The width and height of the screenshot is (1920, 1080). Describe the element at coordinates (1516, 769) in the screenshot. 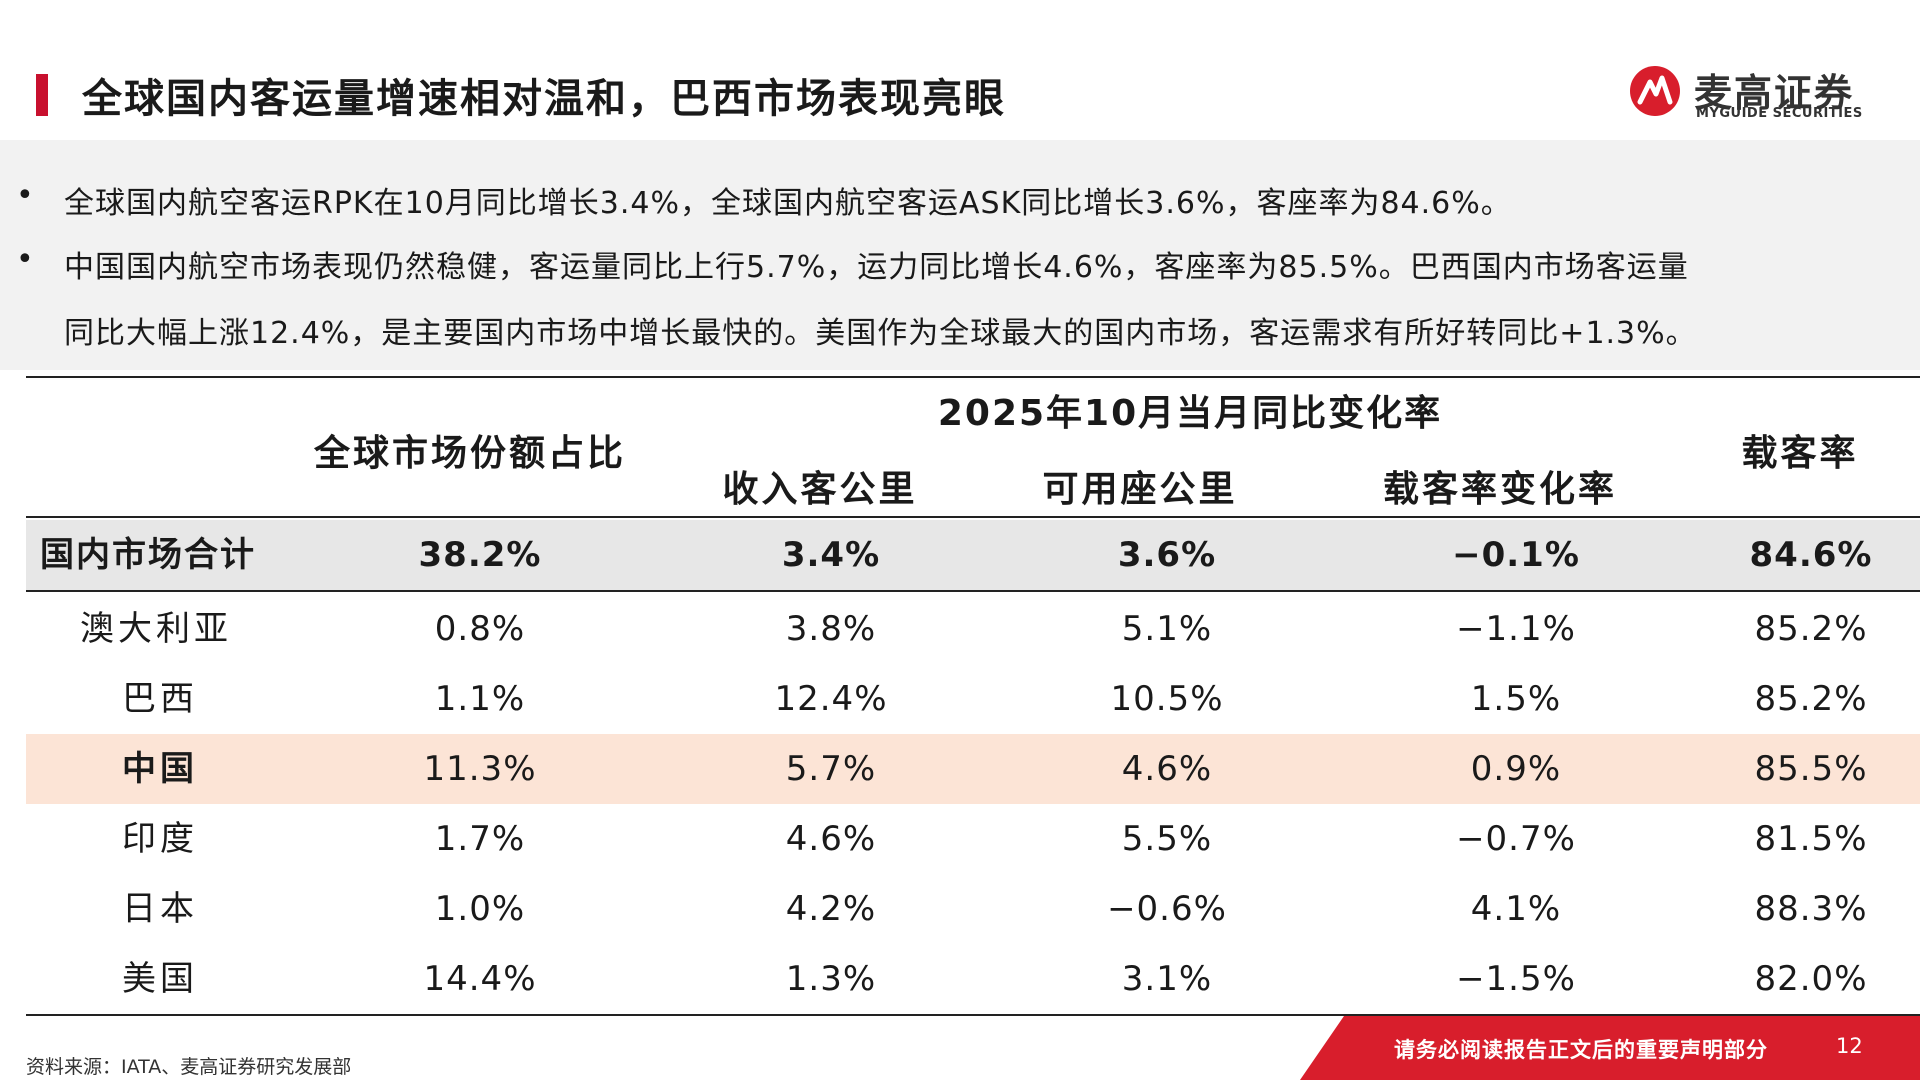

I see `cell-plf-change: 0.9%` at that location.